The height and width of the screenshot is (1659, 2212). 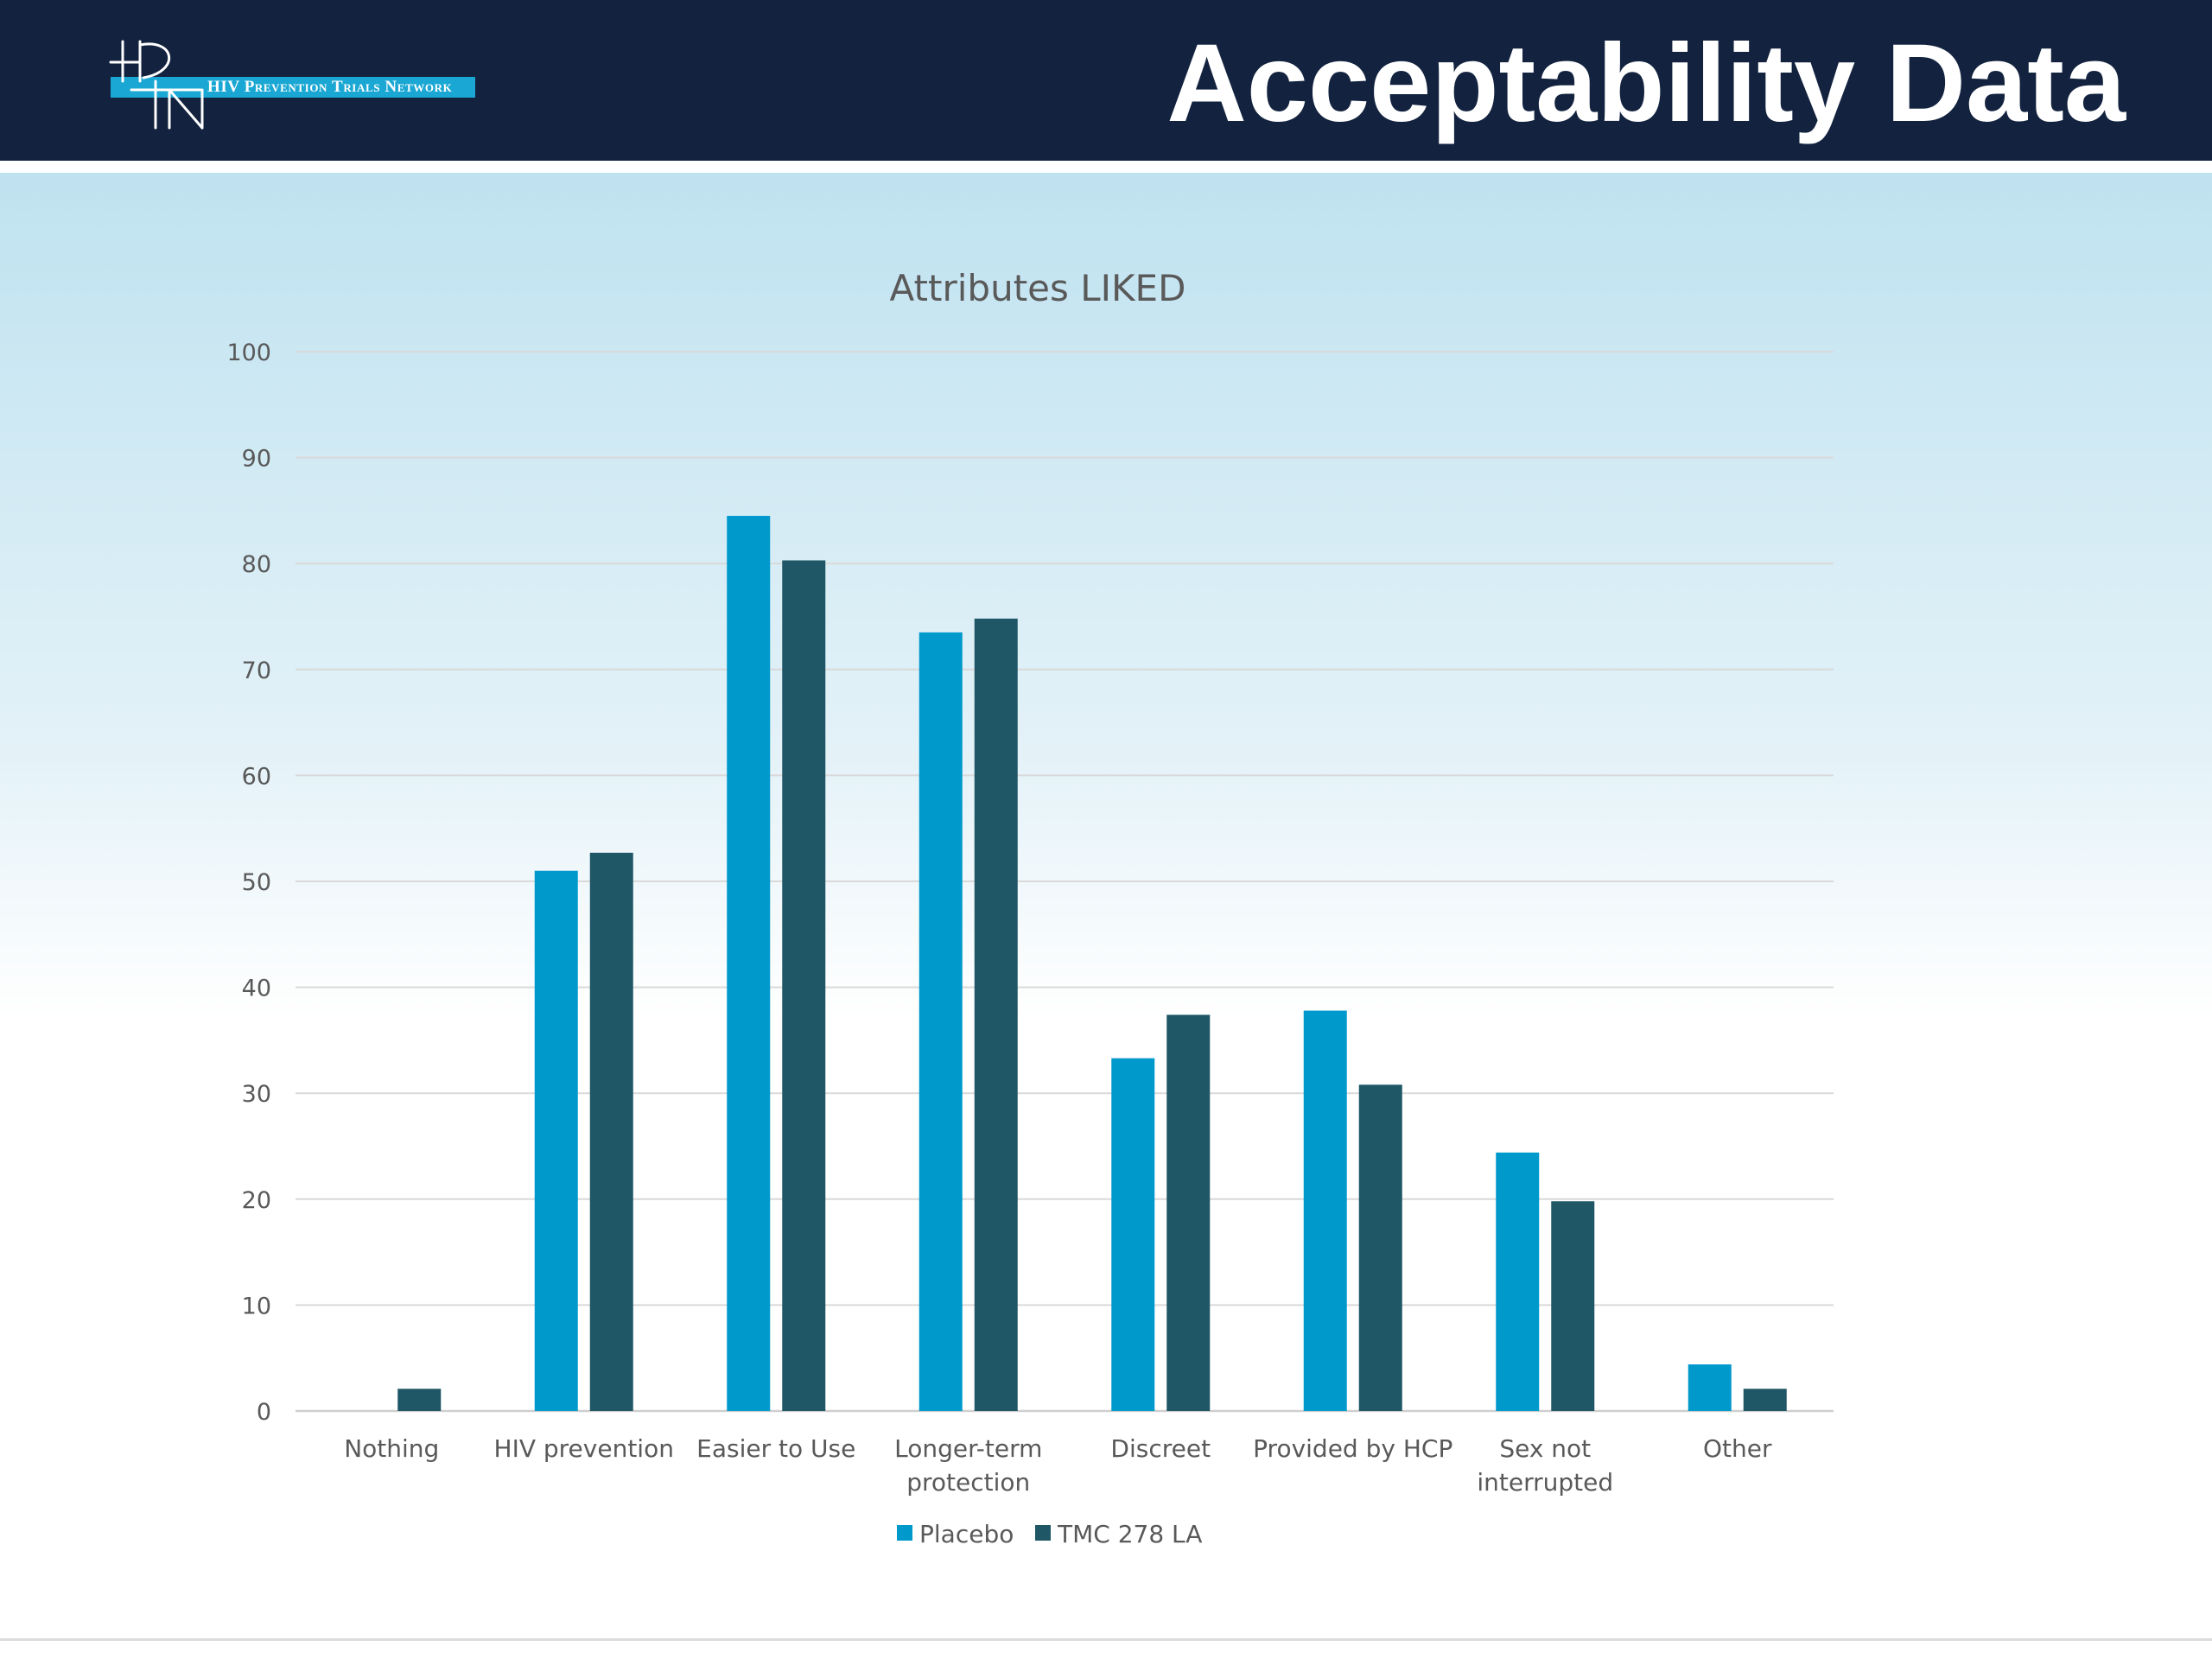 I want to click on y-tick-label-30: 30, so click(x=256, y=1094).